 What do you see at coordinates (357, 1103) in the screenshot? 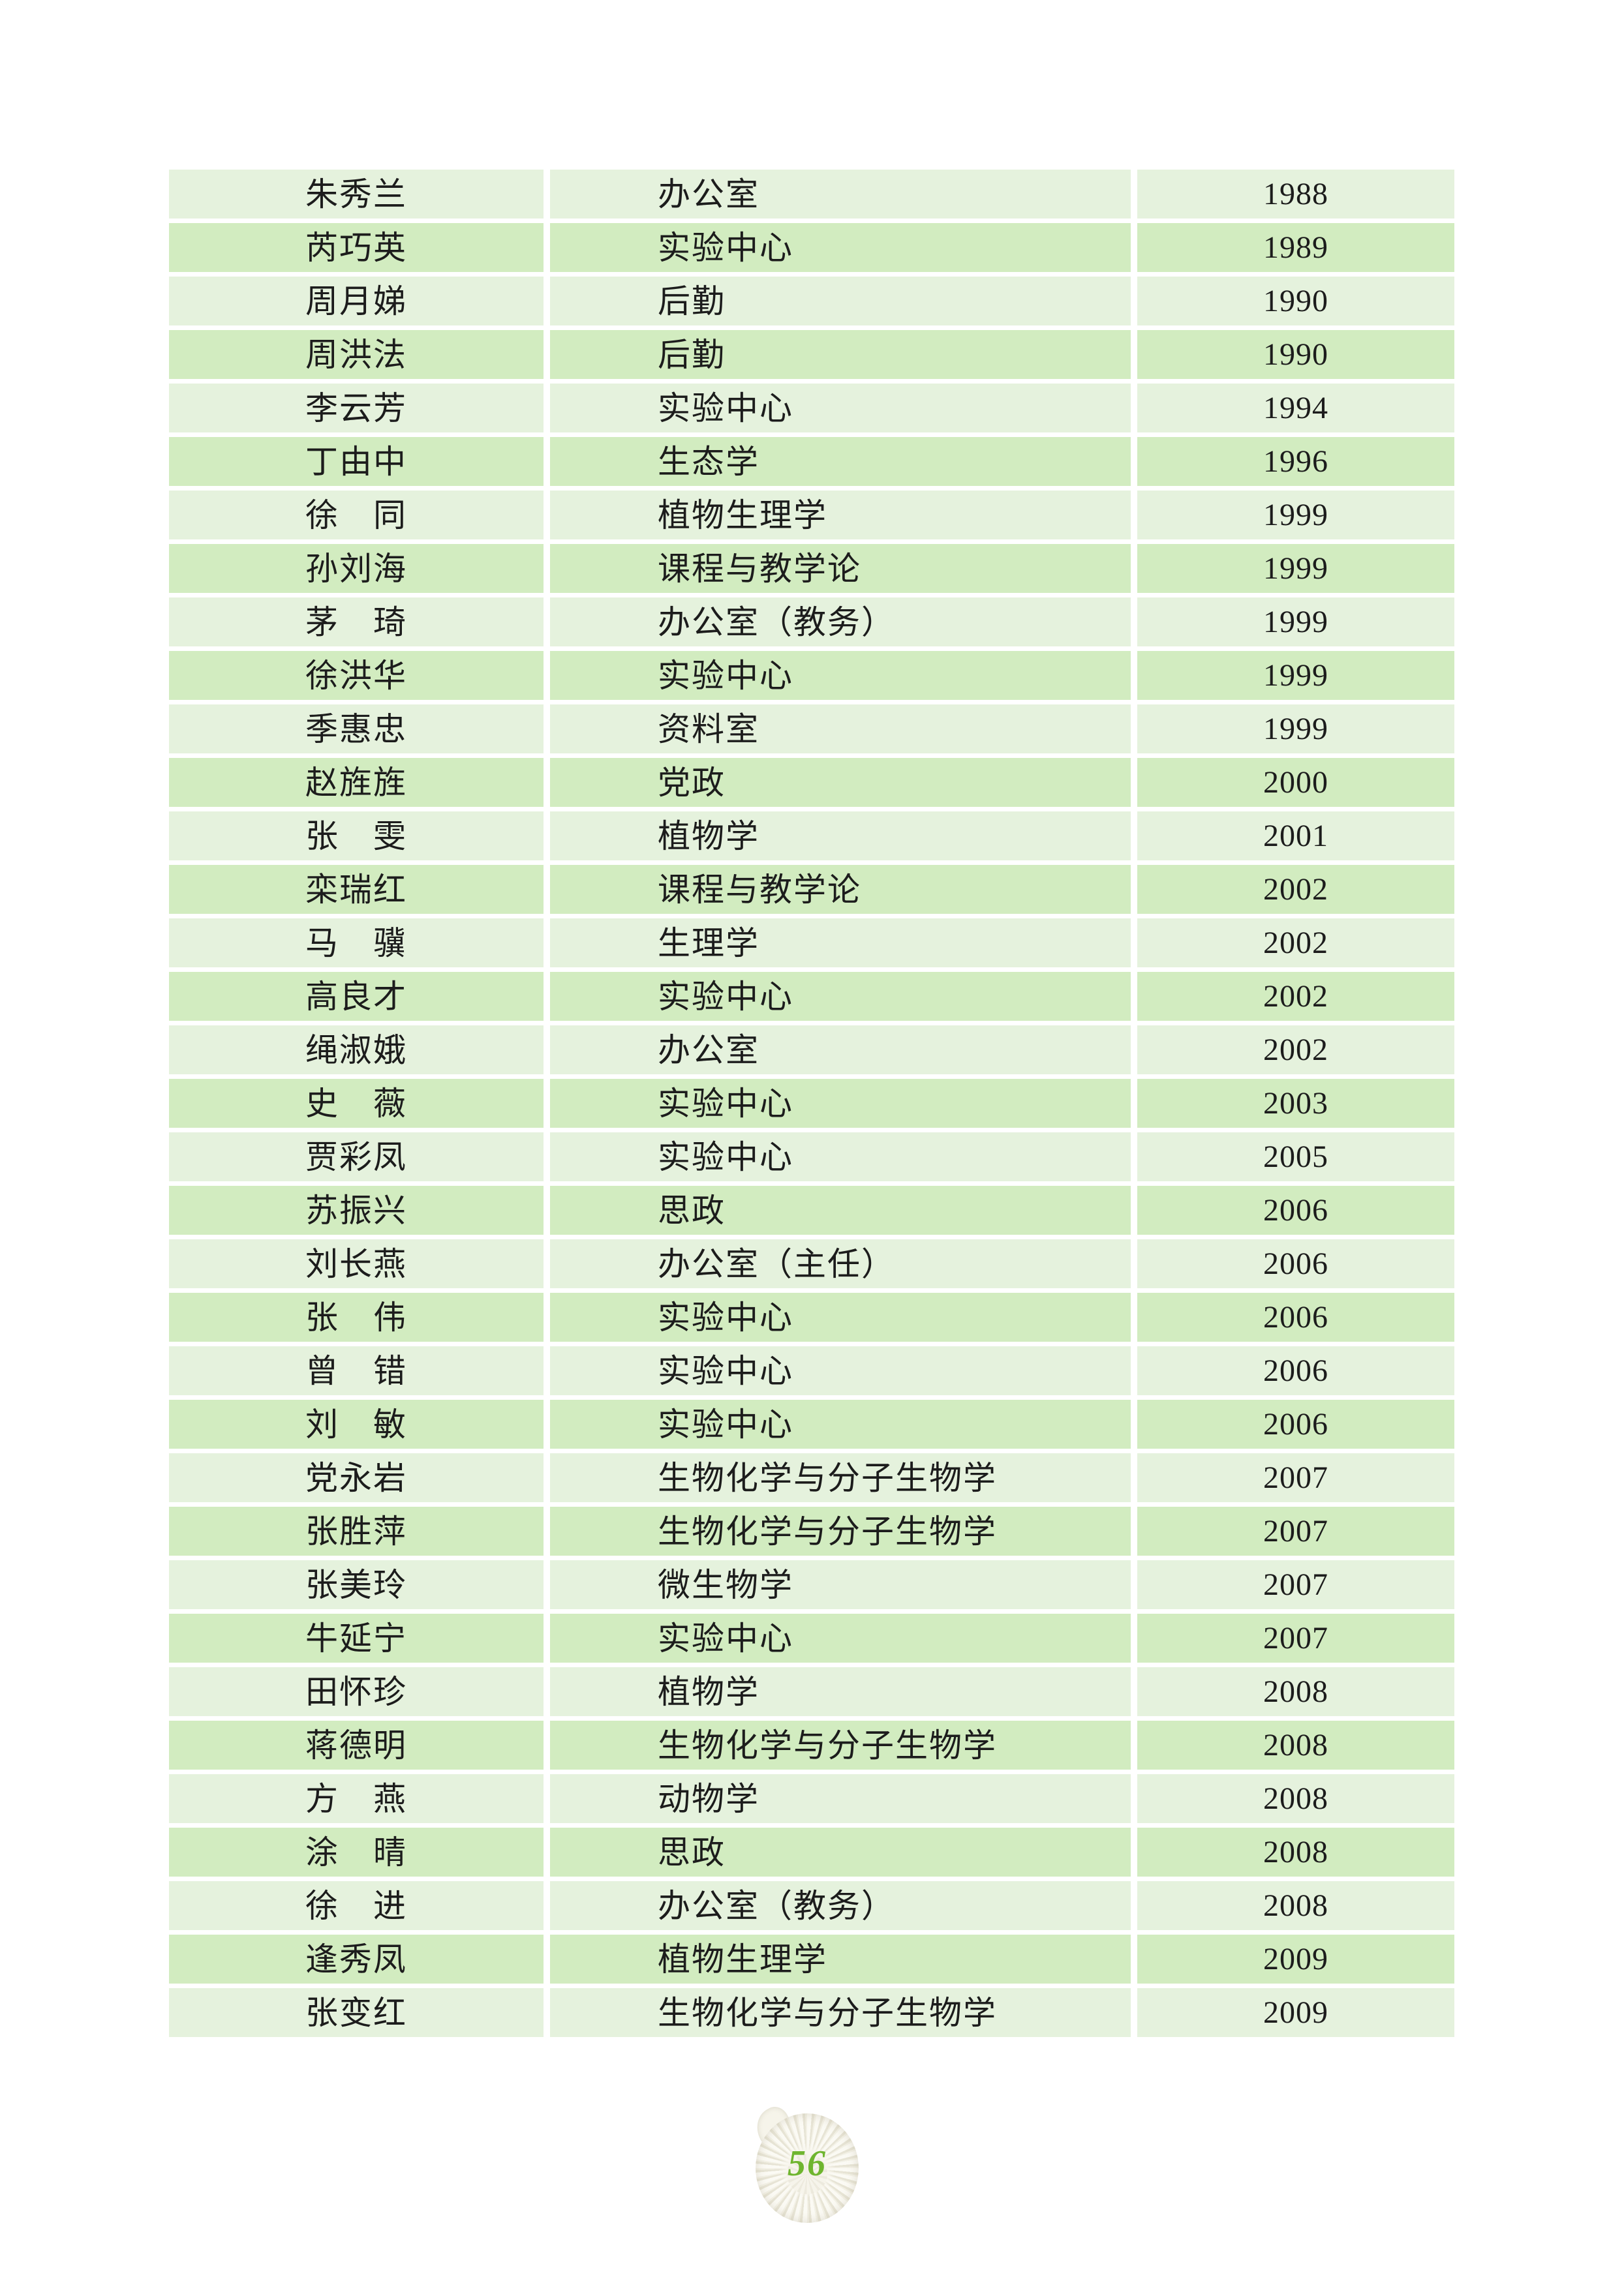
I see `staff-name-cell: 史 薇` at bounding box center [357, 1103].